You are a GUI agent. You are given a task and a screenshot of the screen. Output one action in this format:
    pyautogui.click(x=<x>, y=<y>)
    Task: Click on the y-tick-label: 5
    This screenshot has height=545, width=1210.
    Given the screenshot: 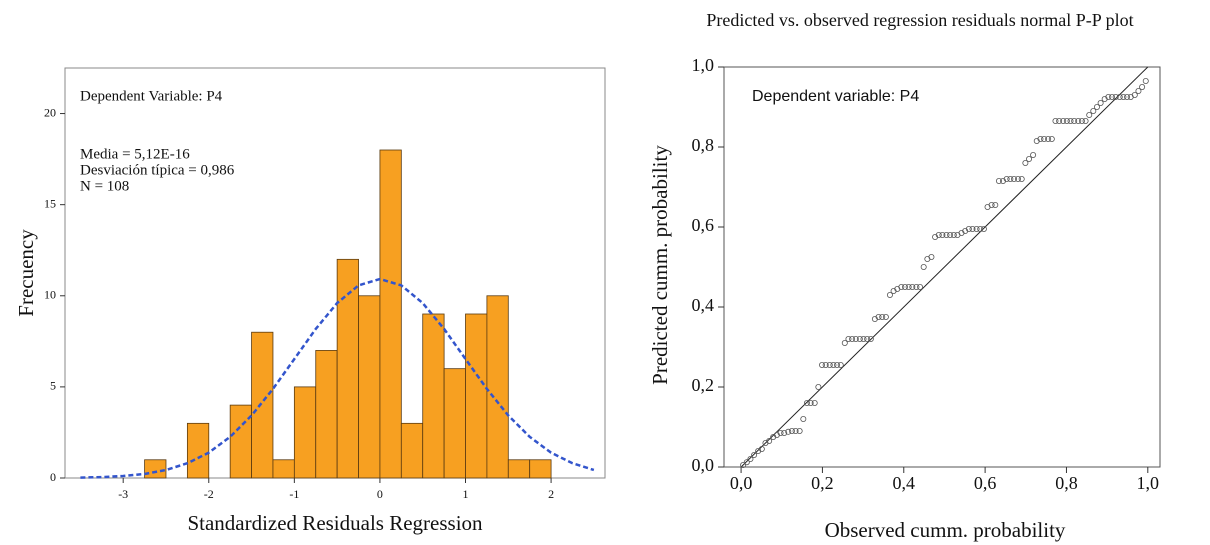 What is the action you would take?
    pyautogui.click(x=53, y=386)
    